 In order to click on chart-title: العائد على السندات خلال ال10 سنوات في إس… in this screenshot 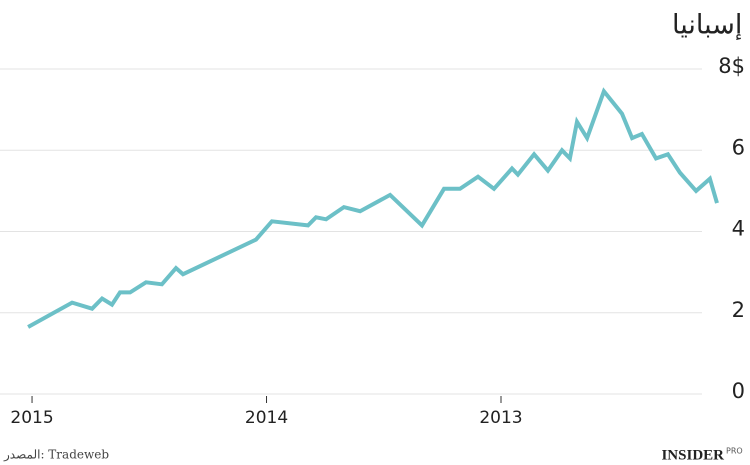, I will do `click(711, 25)`.